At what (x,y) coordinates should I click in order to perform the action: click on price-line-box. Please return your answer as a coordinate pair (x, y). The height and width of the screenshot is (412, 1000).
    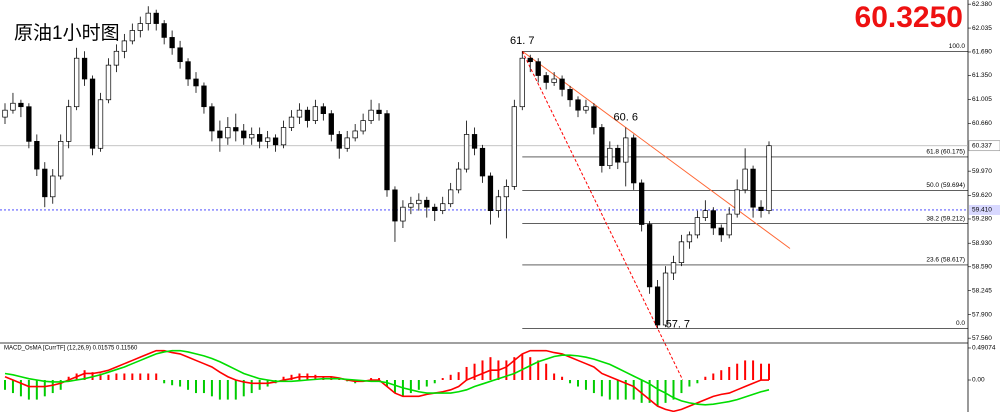
    Looking at the image, I should click on (984, 209).